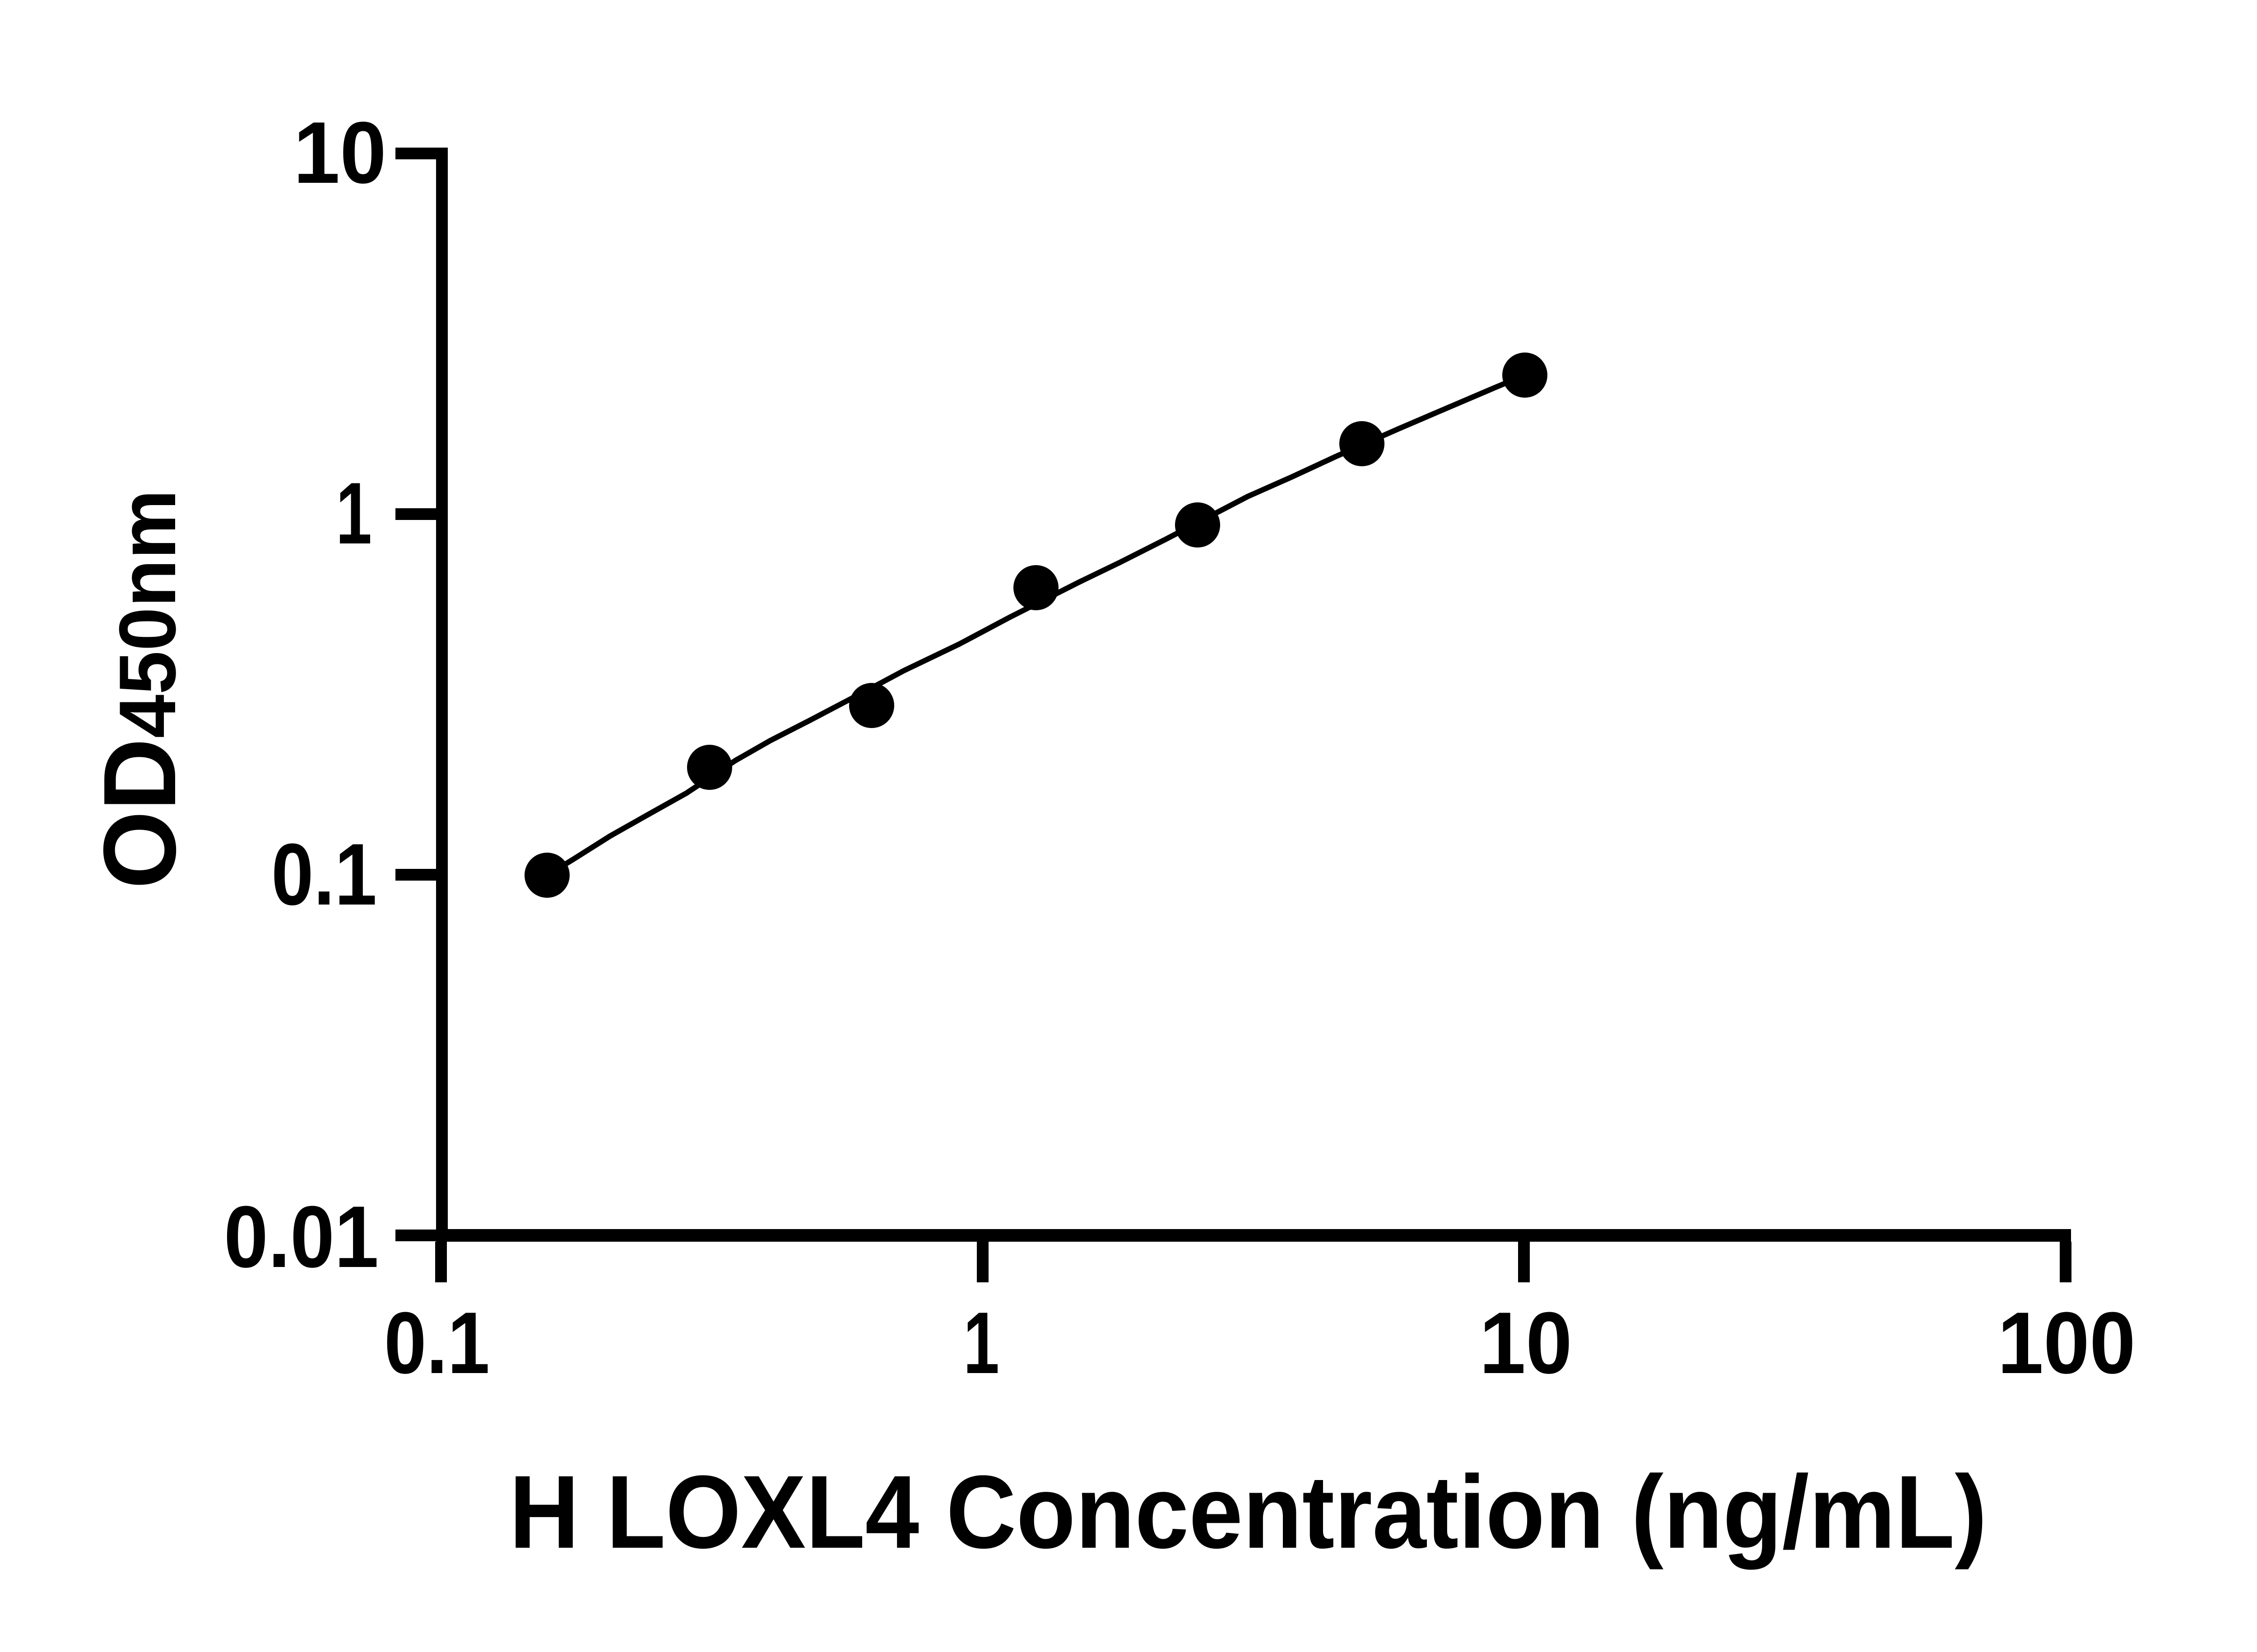 The image size is (2257, 1652). I want to click on svg-text: OD450nm, so click(140, 689).